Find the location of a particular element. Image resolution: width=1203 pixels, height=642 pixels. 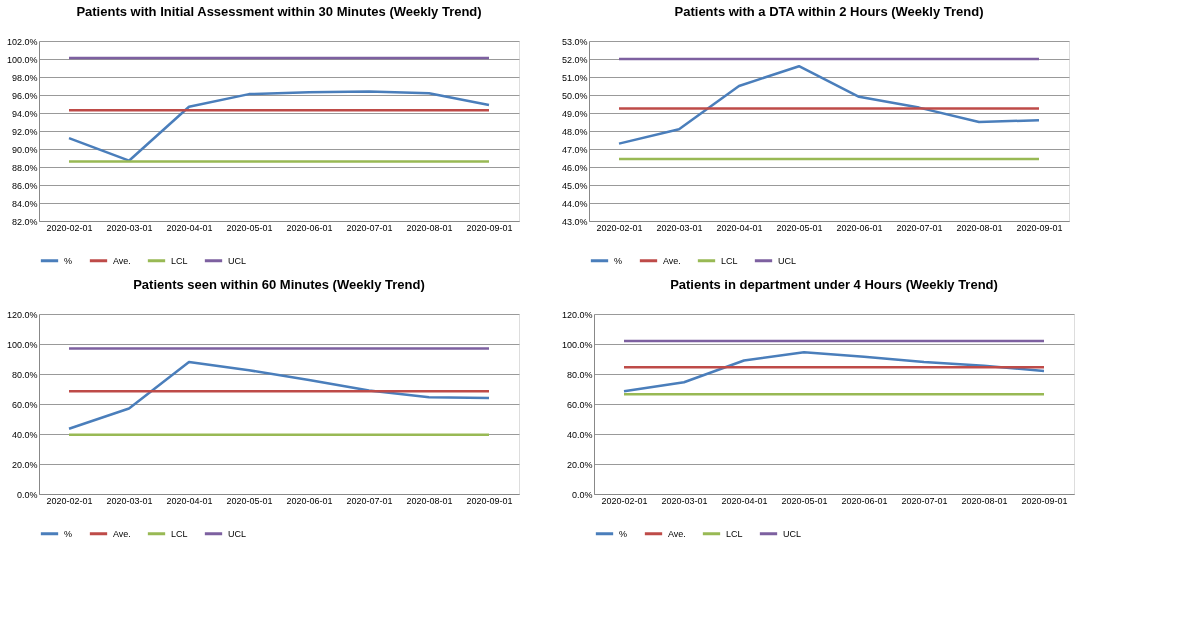

y-tick-label: 92.0% is located at coordinates (24, 131).